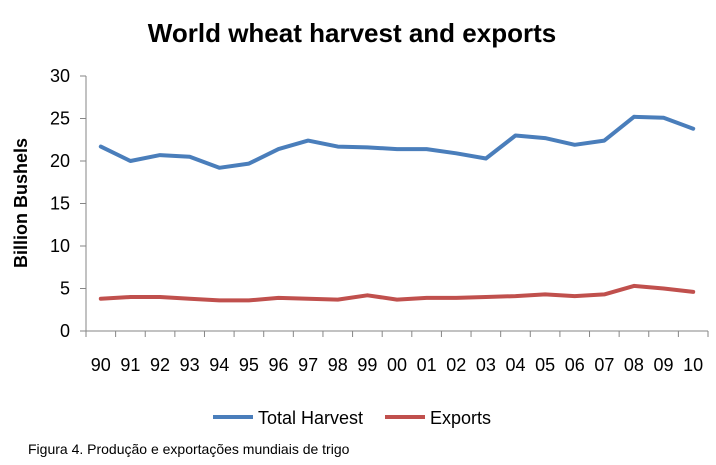 This screenshot has width=716, height=465. I want to click on y-tick-label: 10, so click(60, 246).